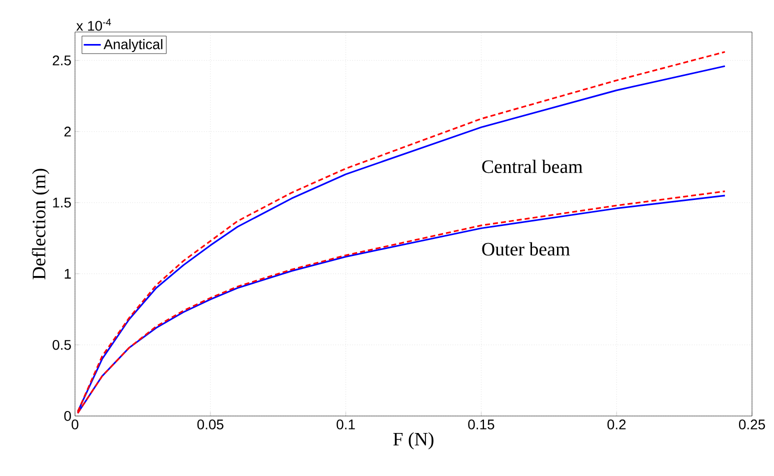 Image resolution: width=774 pixels, height=476 pixels. I want to click on y-tick-label: 1.5, so click(62, 203).